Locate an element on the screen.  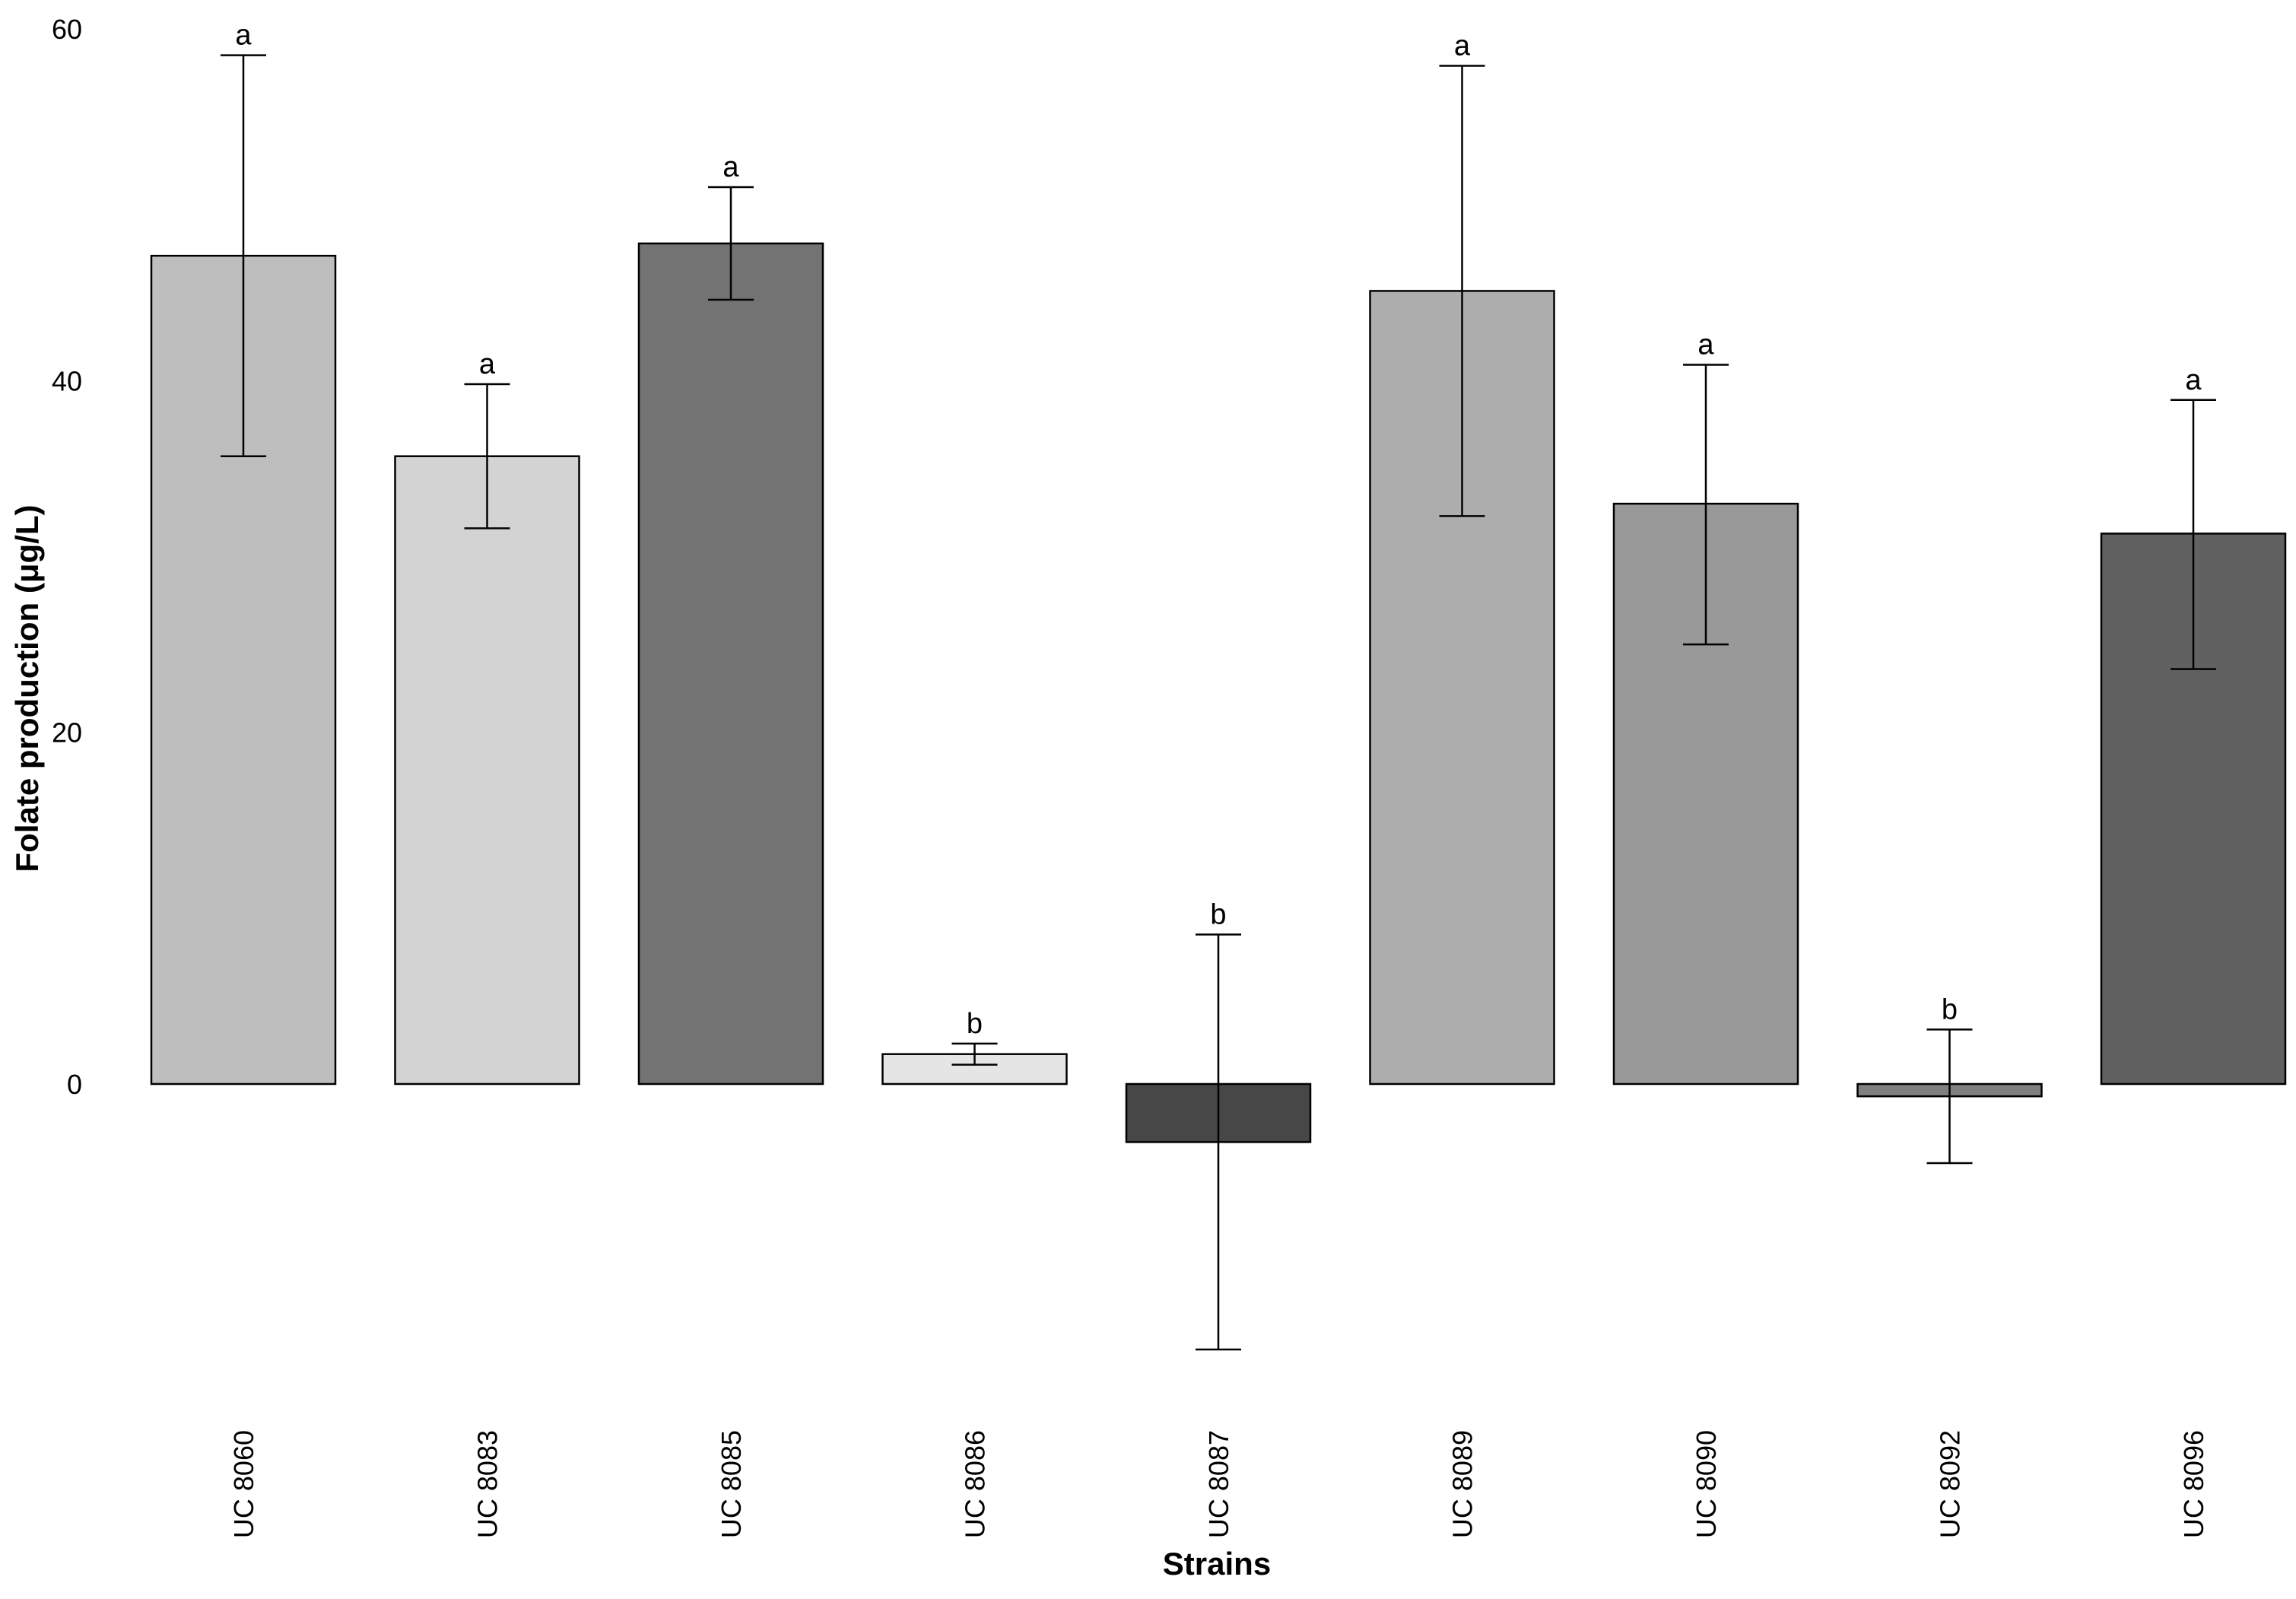
x-category-label: UC 8085 is located at coordinates (732, 1484).